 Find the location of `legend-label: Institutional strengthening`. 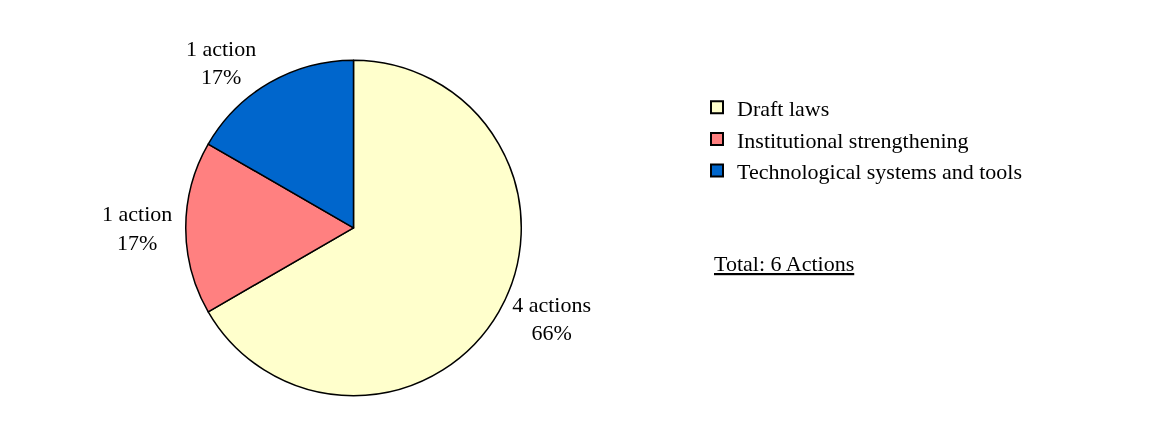

legend-label: Institutional strengthening is located at coordinates (853, 140).